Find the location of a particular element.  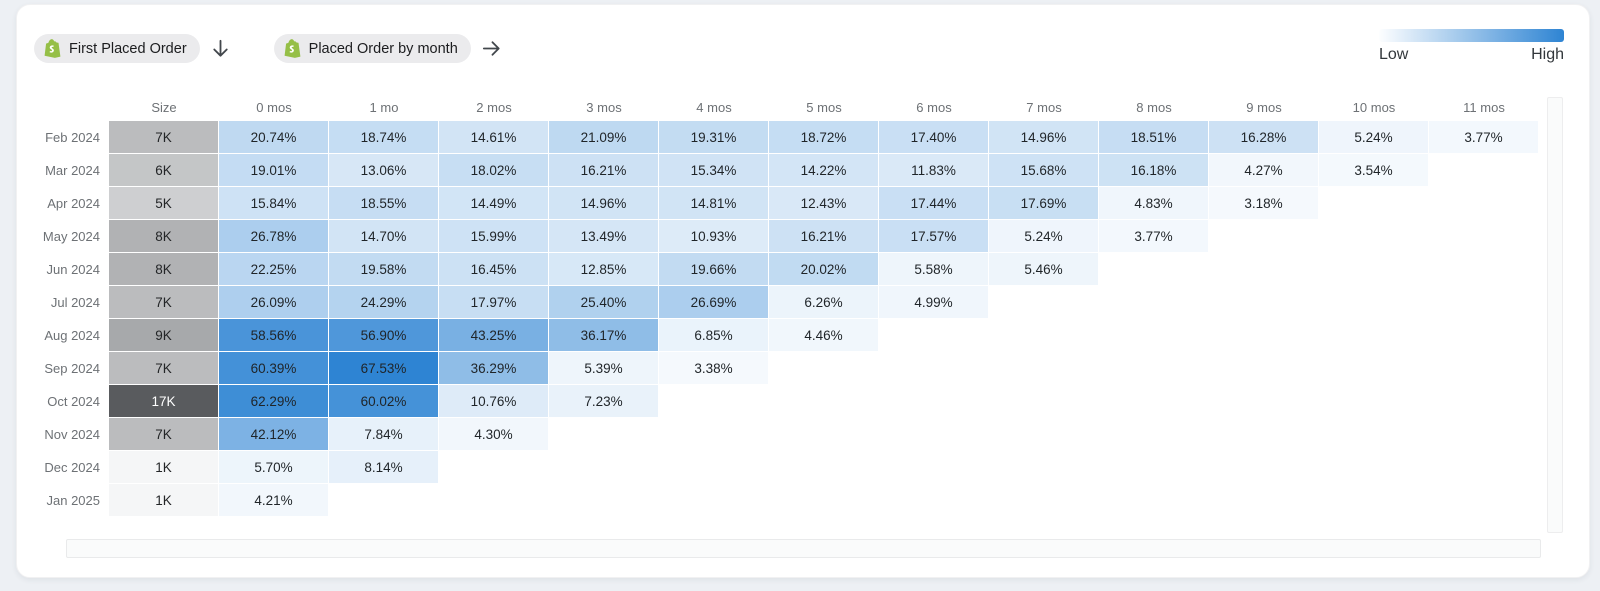

heatmap-value-cell: 67.53% is located at coordinates (384, 368).